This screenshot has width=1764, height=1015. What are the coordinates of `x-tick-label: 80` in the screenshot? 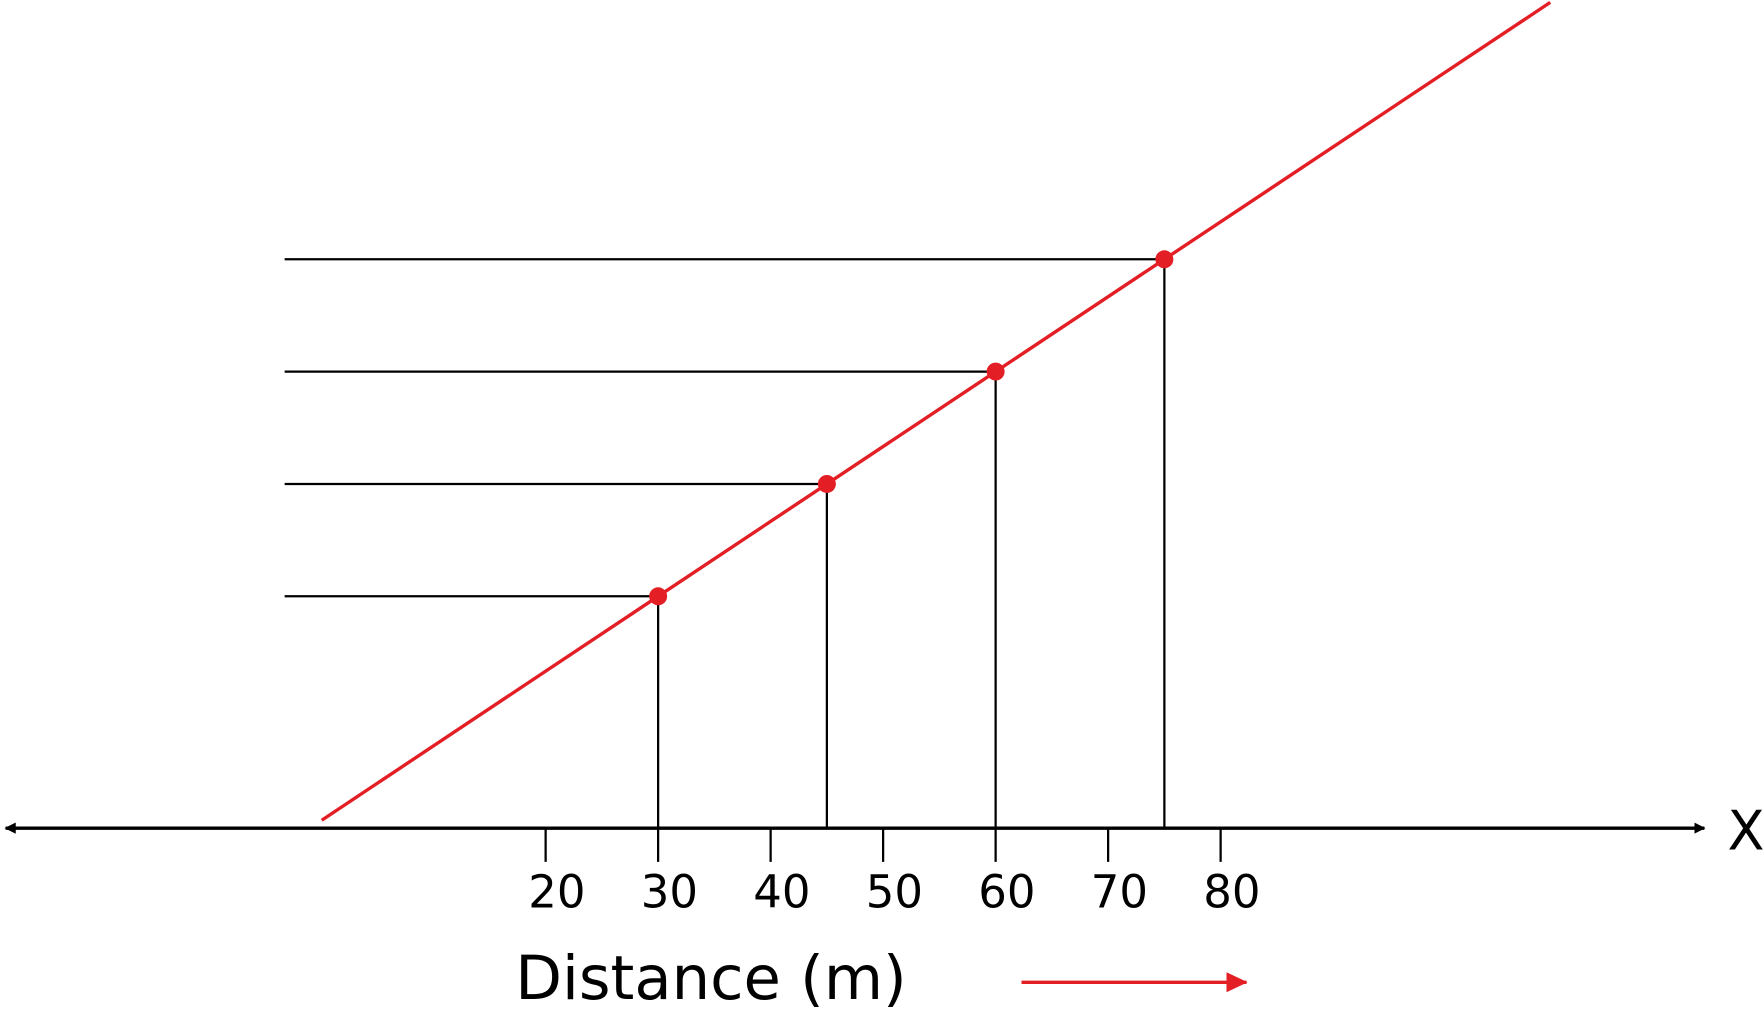 It's located at (1231, 892).